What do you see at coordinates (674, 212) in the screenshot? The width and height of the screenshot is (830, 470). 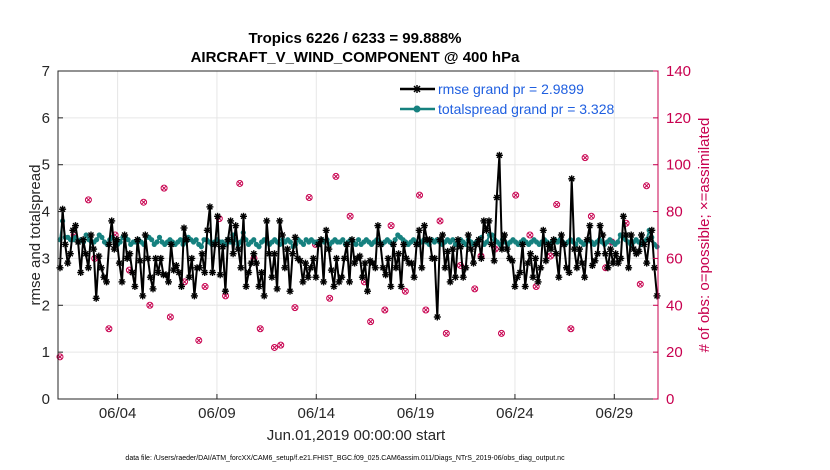 I see `y2-tick-label: 80` at bounding box center [674, 212].